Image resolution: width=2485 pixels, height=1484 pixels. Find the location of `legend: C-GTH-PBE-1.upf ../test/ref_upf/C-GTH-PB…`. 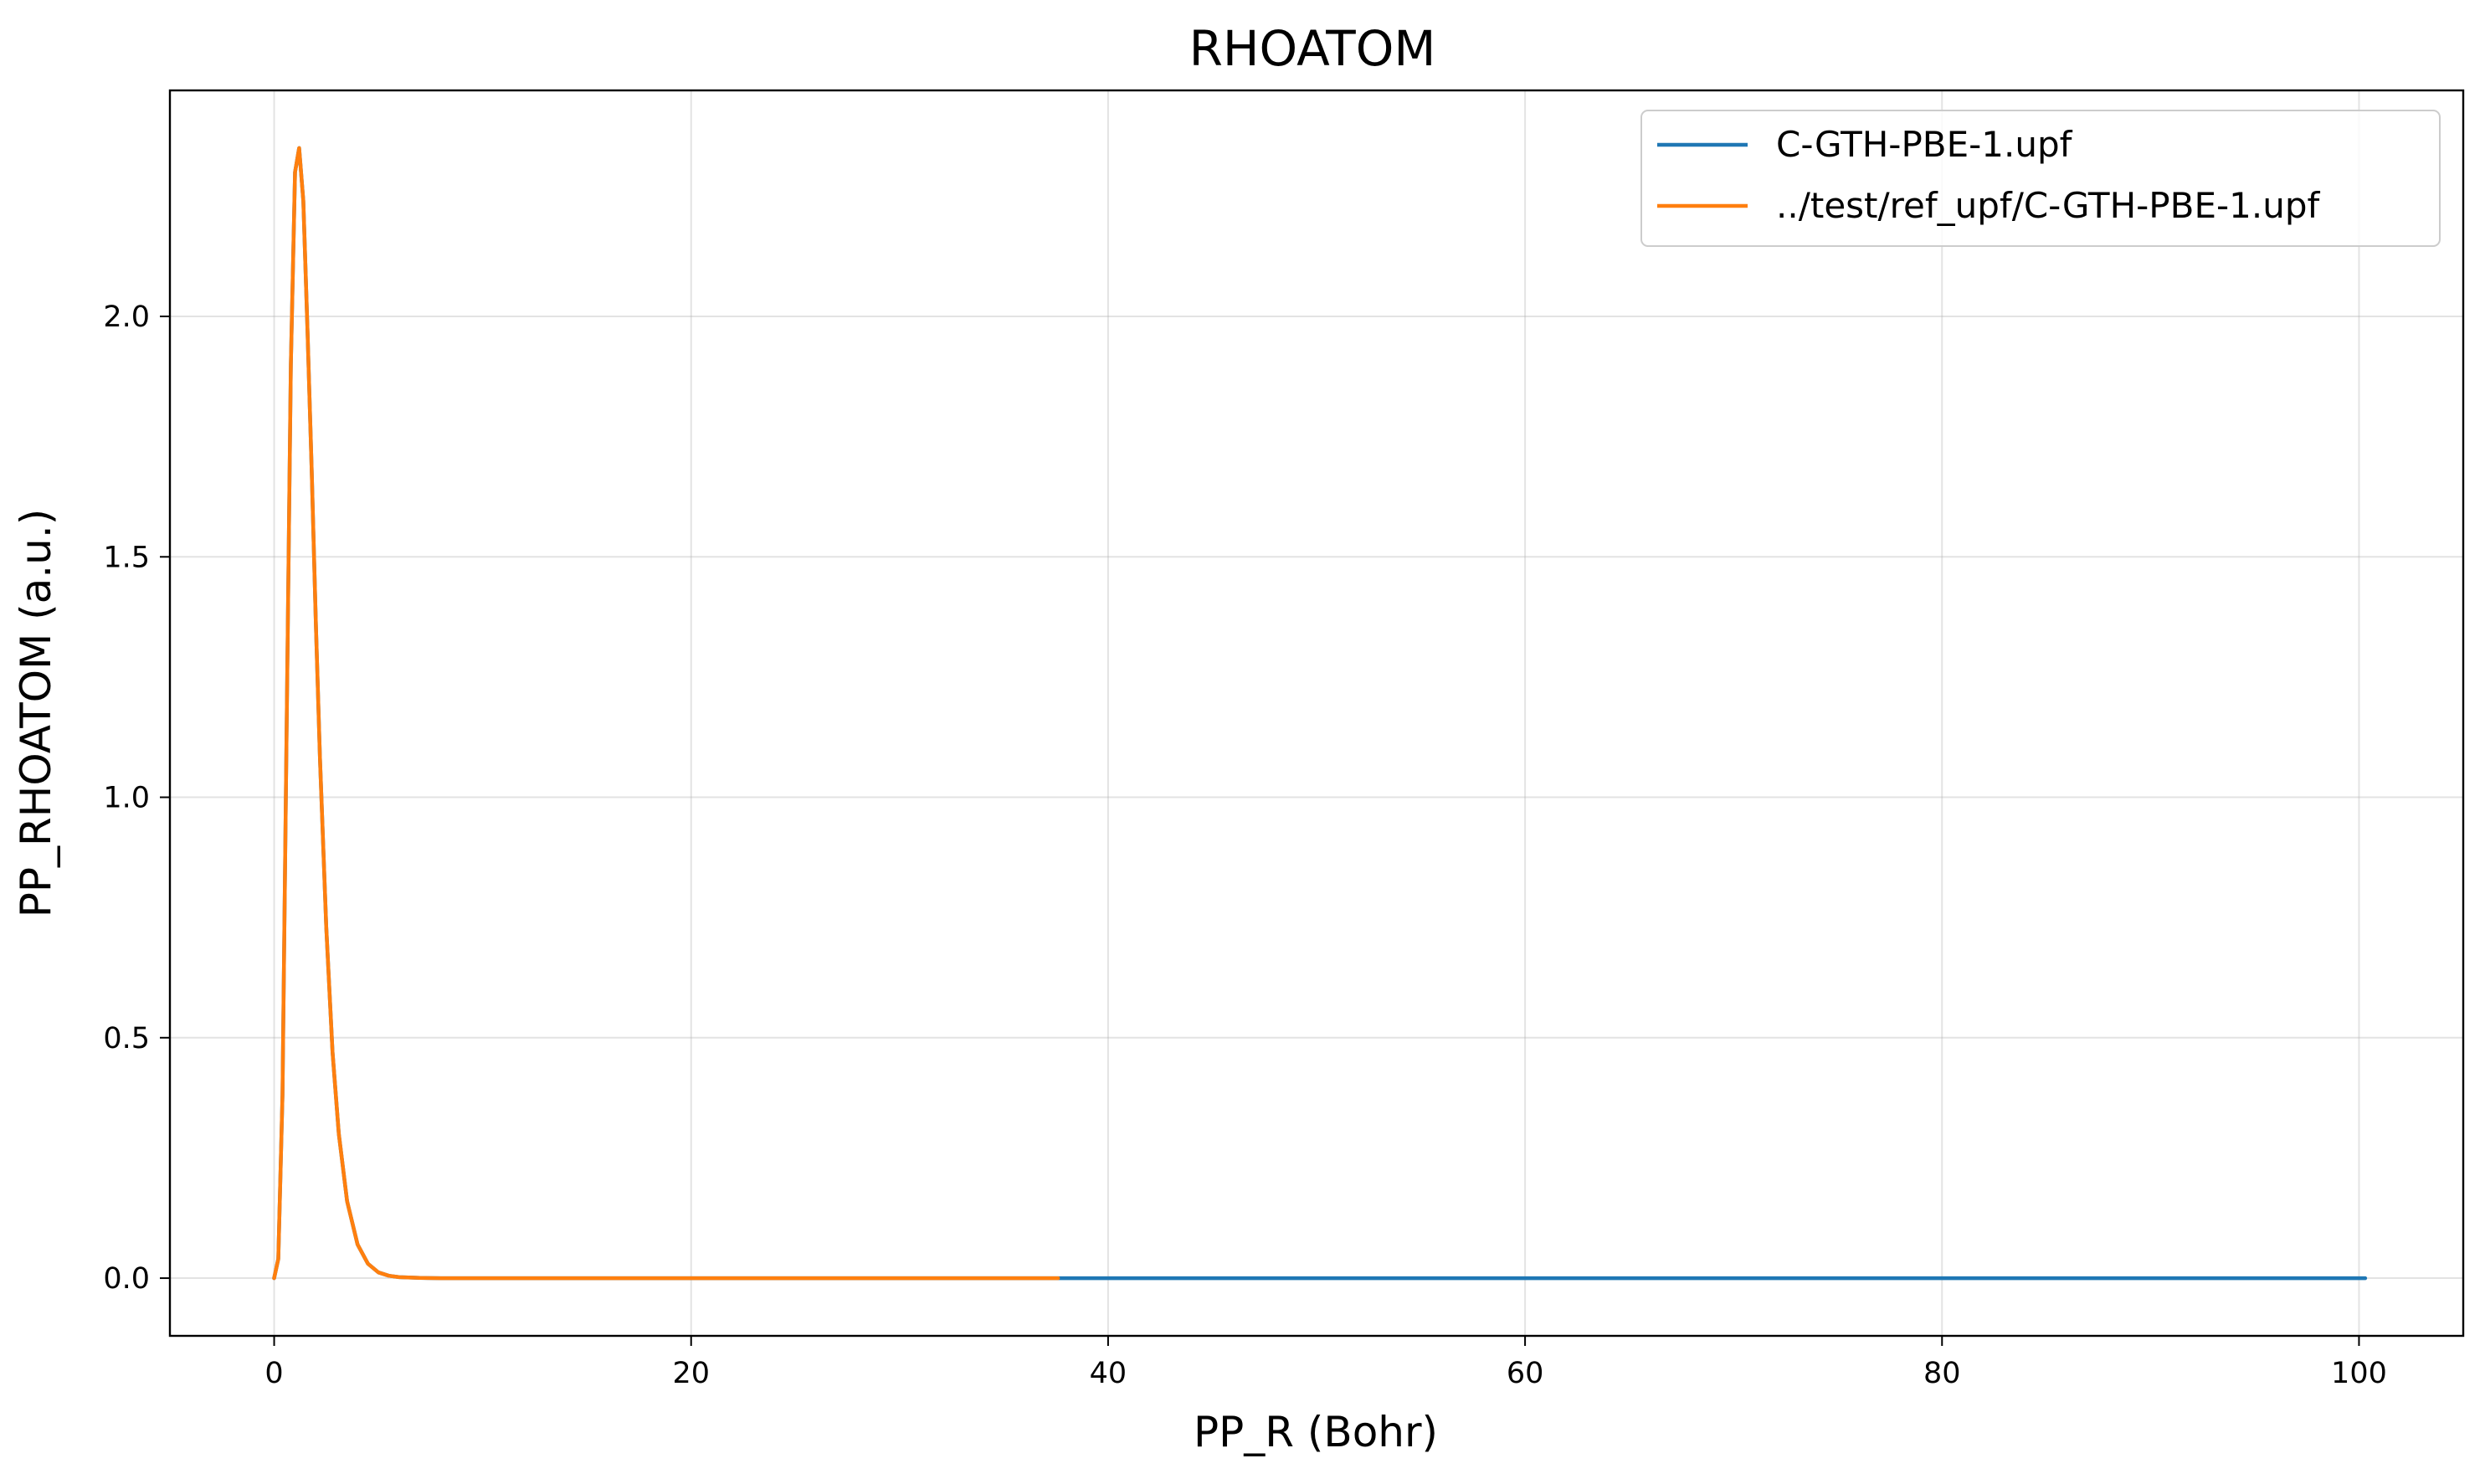

legend: C-GTH-PBE-1.upf ../test/ref_upf/C-GTH-PB… is located at coordinates (2040, 179).